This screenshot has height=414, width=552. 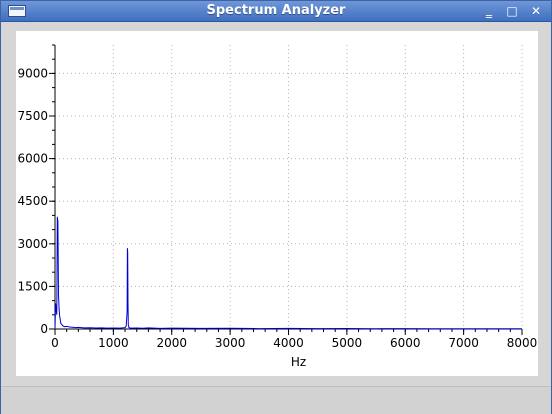 What do you see at coordinates (32, 201) in the screenshot?
I see `y-tick-label: 4500` at bounding box center [32, 201].